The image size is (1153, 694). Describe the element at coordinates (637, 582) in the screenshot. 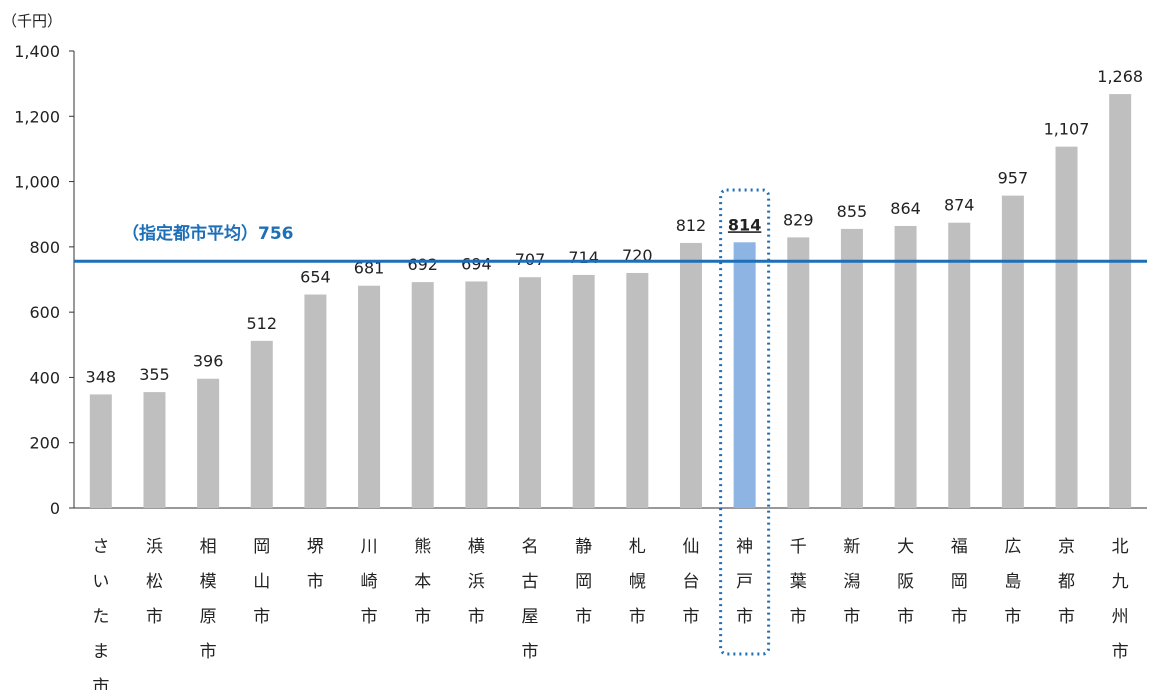

I see `category-label: 札幌市` at that location.